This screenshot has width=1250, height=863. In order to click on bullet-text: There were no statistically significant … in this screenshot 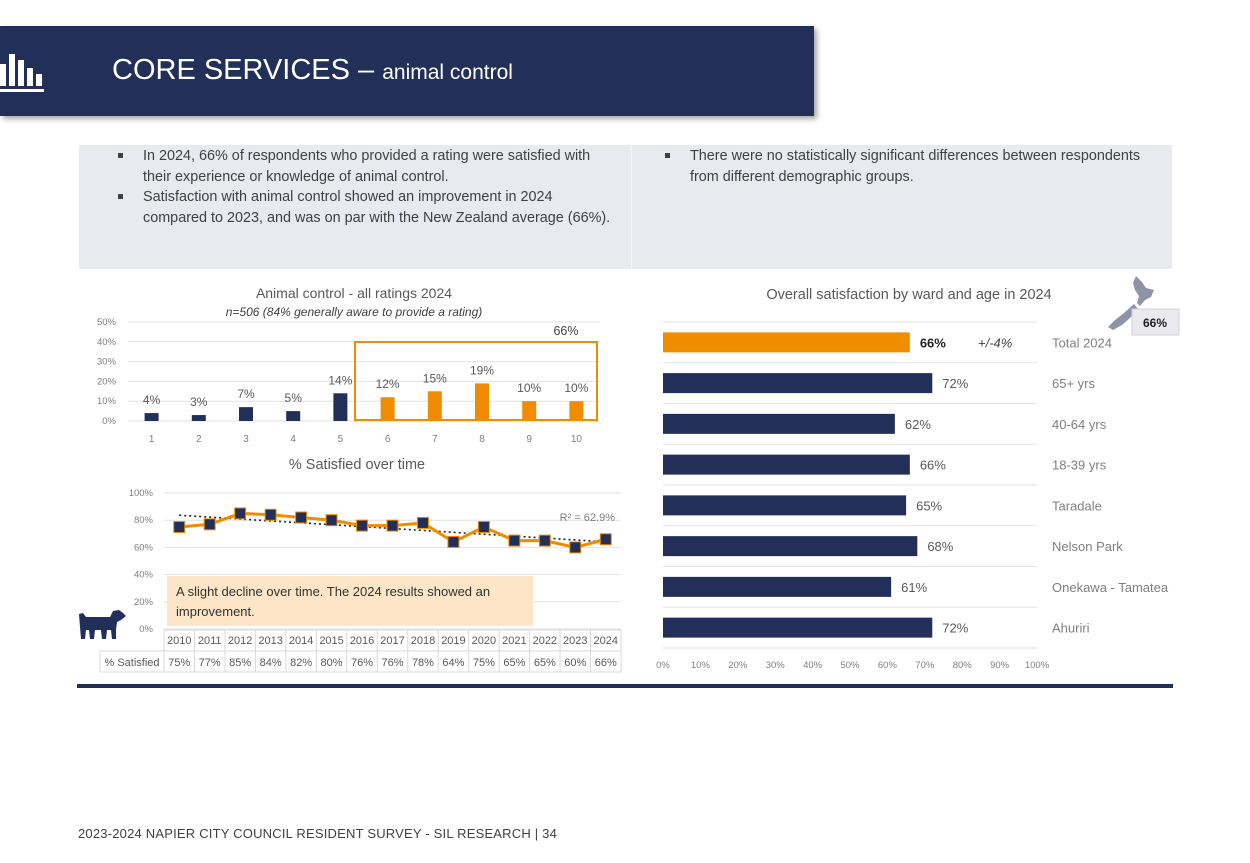, I will do `click(915, 166)`.